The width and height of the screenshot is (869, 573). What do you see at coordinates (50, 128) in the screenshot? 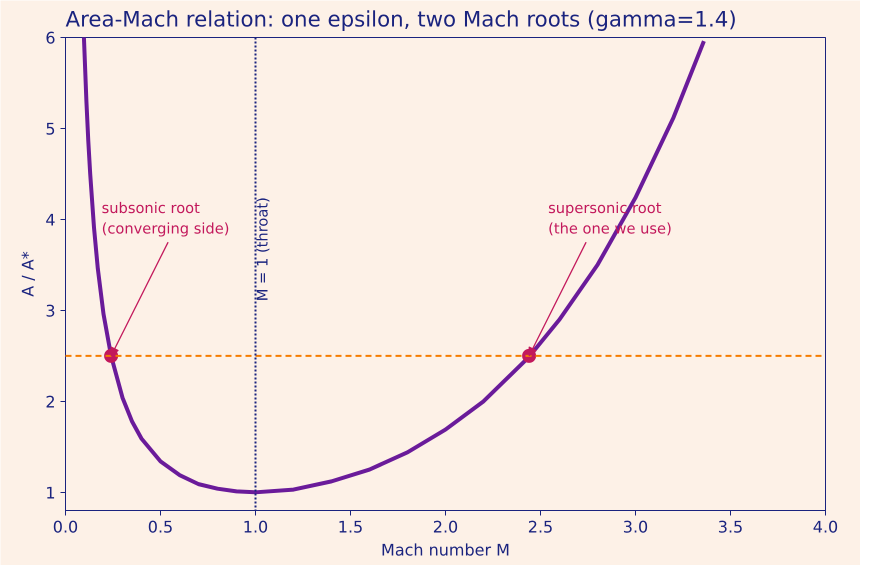
I see `y-tick-label: 5` at bounding box center [50, 128].